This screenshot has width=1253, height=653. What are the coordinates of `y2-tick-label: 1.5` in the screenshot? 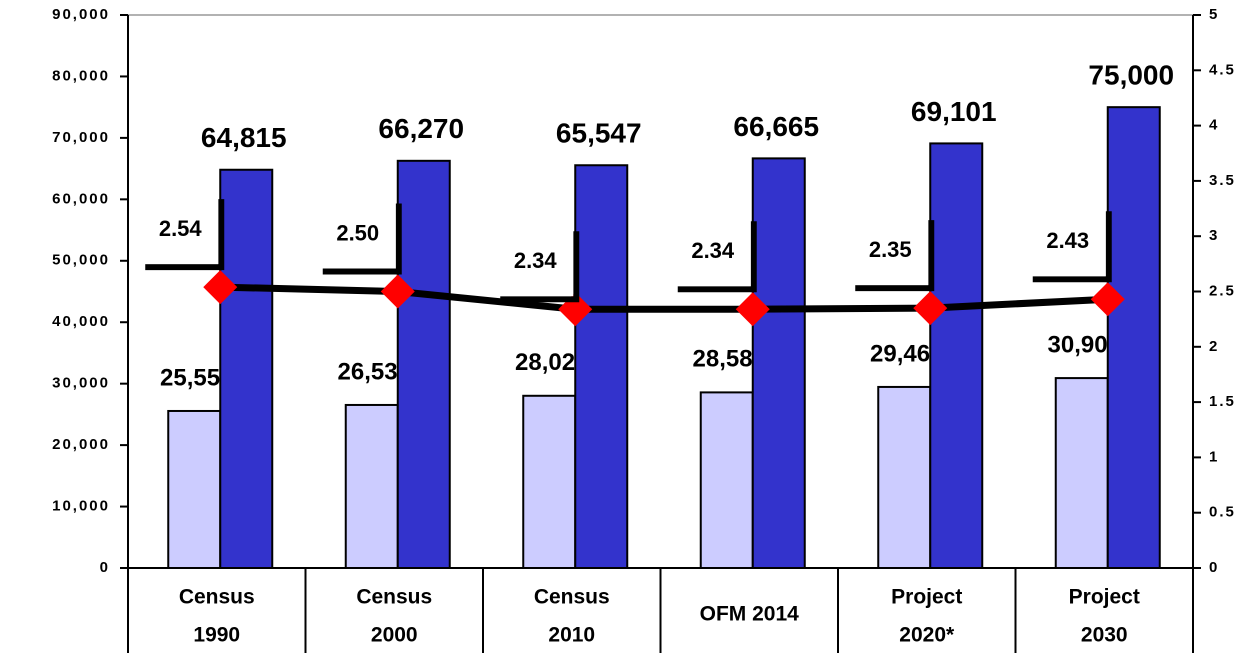 It's located at (1222, 401).